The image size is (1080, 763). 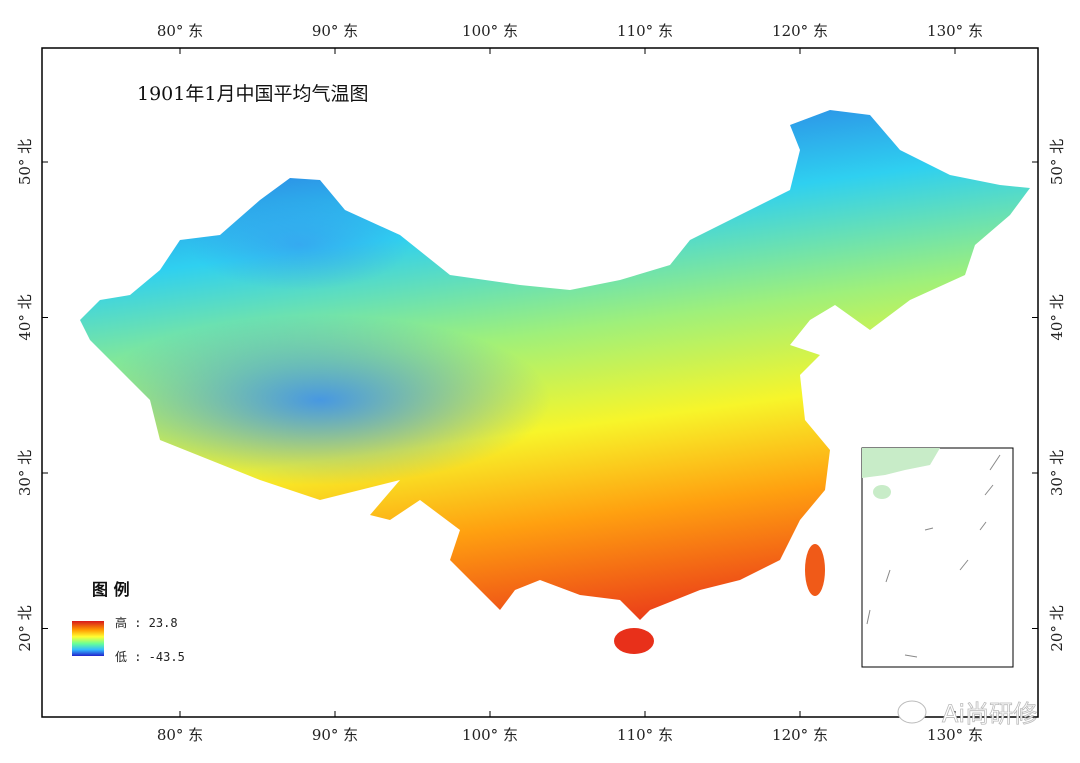 What do you see at coordinates (955, 31) in the screenshot?
I see `lon-label-top: 130° 东` at bounding box center [955, 31].